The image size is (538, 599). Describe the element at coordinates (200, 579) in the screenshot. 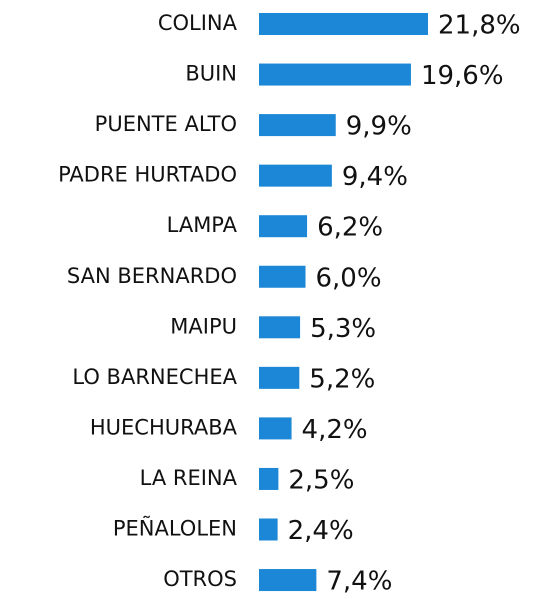

I see `category-label: OTROS` at that location.